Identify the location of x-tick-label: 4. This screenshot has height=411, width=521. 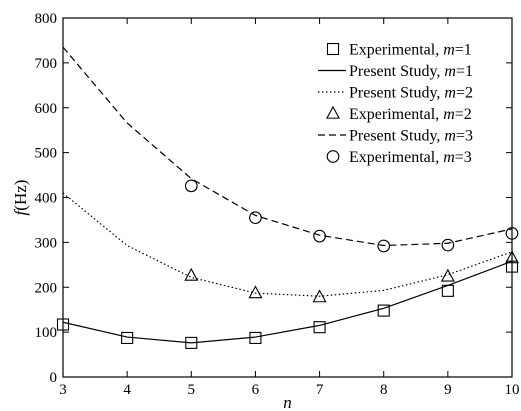
(127, 390).